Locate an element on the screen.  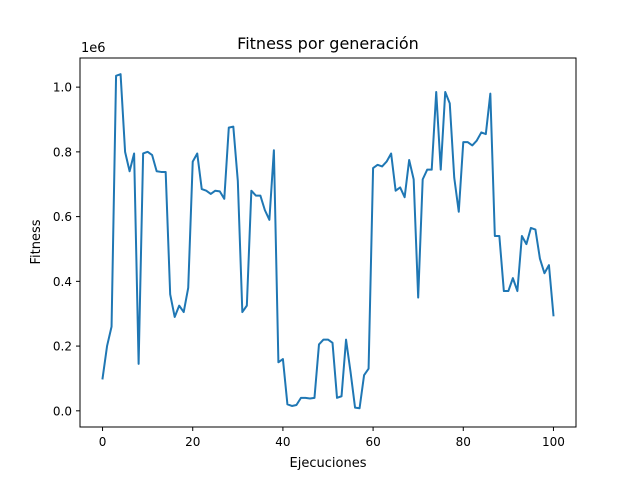
y-tick-label: 0.6 is located at coordinates (62, 217).